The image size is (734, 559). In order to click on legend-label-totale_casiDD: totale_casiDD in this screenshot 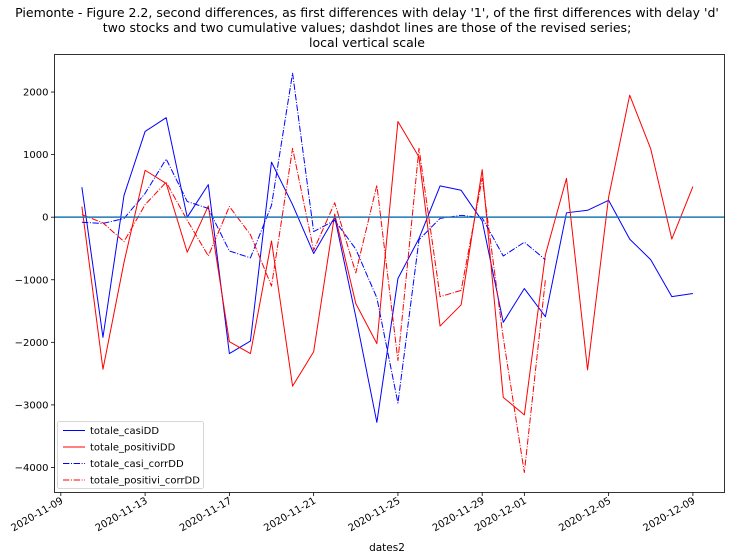, I will do `click(124, 431)`.